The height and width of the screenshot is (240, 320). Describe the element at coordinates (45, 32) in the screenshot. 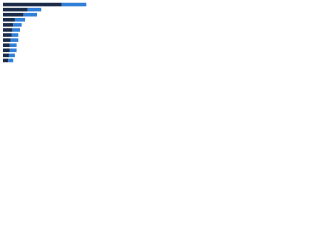

I see `chart` at that location.